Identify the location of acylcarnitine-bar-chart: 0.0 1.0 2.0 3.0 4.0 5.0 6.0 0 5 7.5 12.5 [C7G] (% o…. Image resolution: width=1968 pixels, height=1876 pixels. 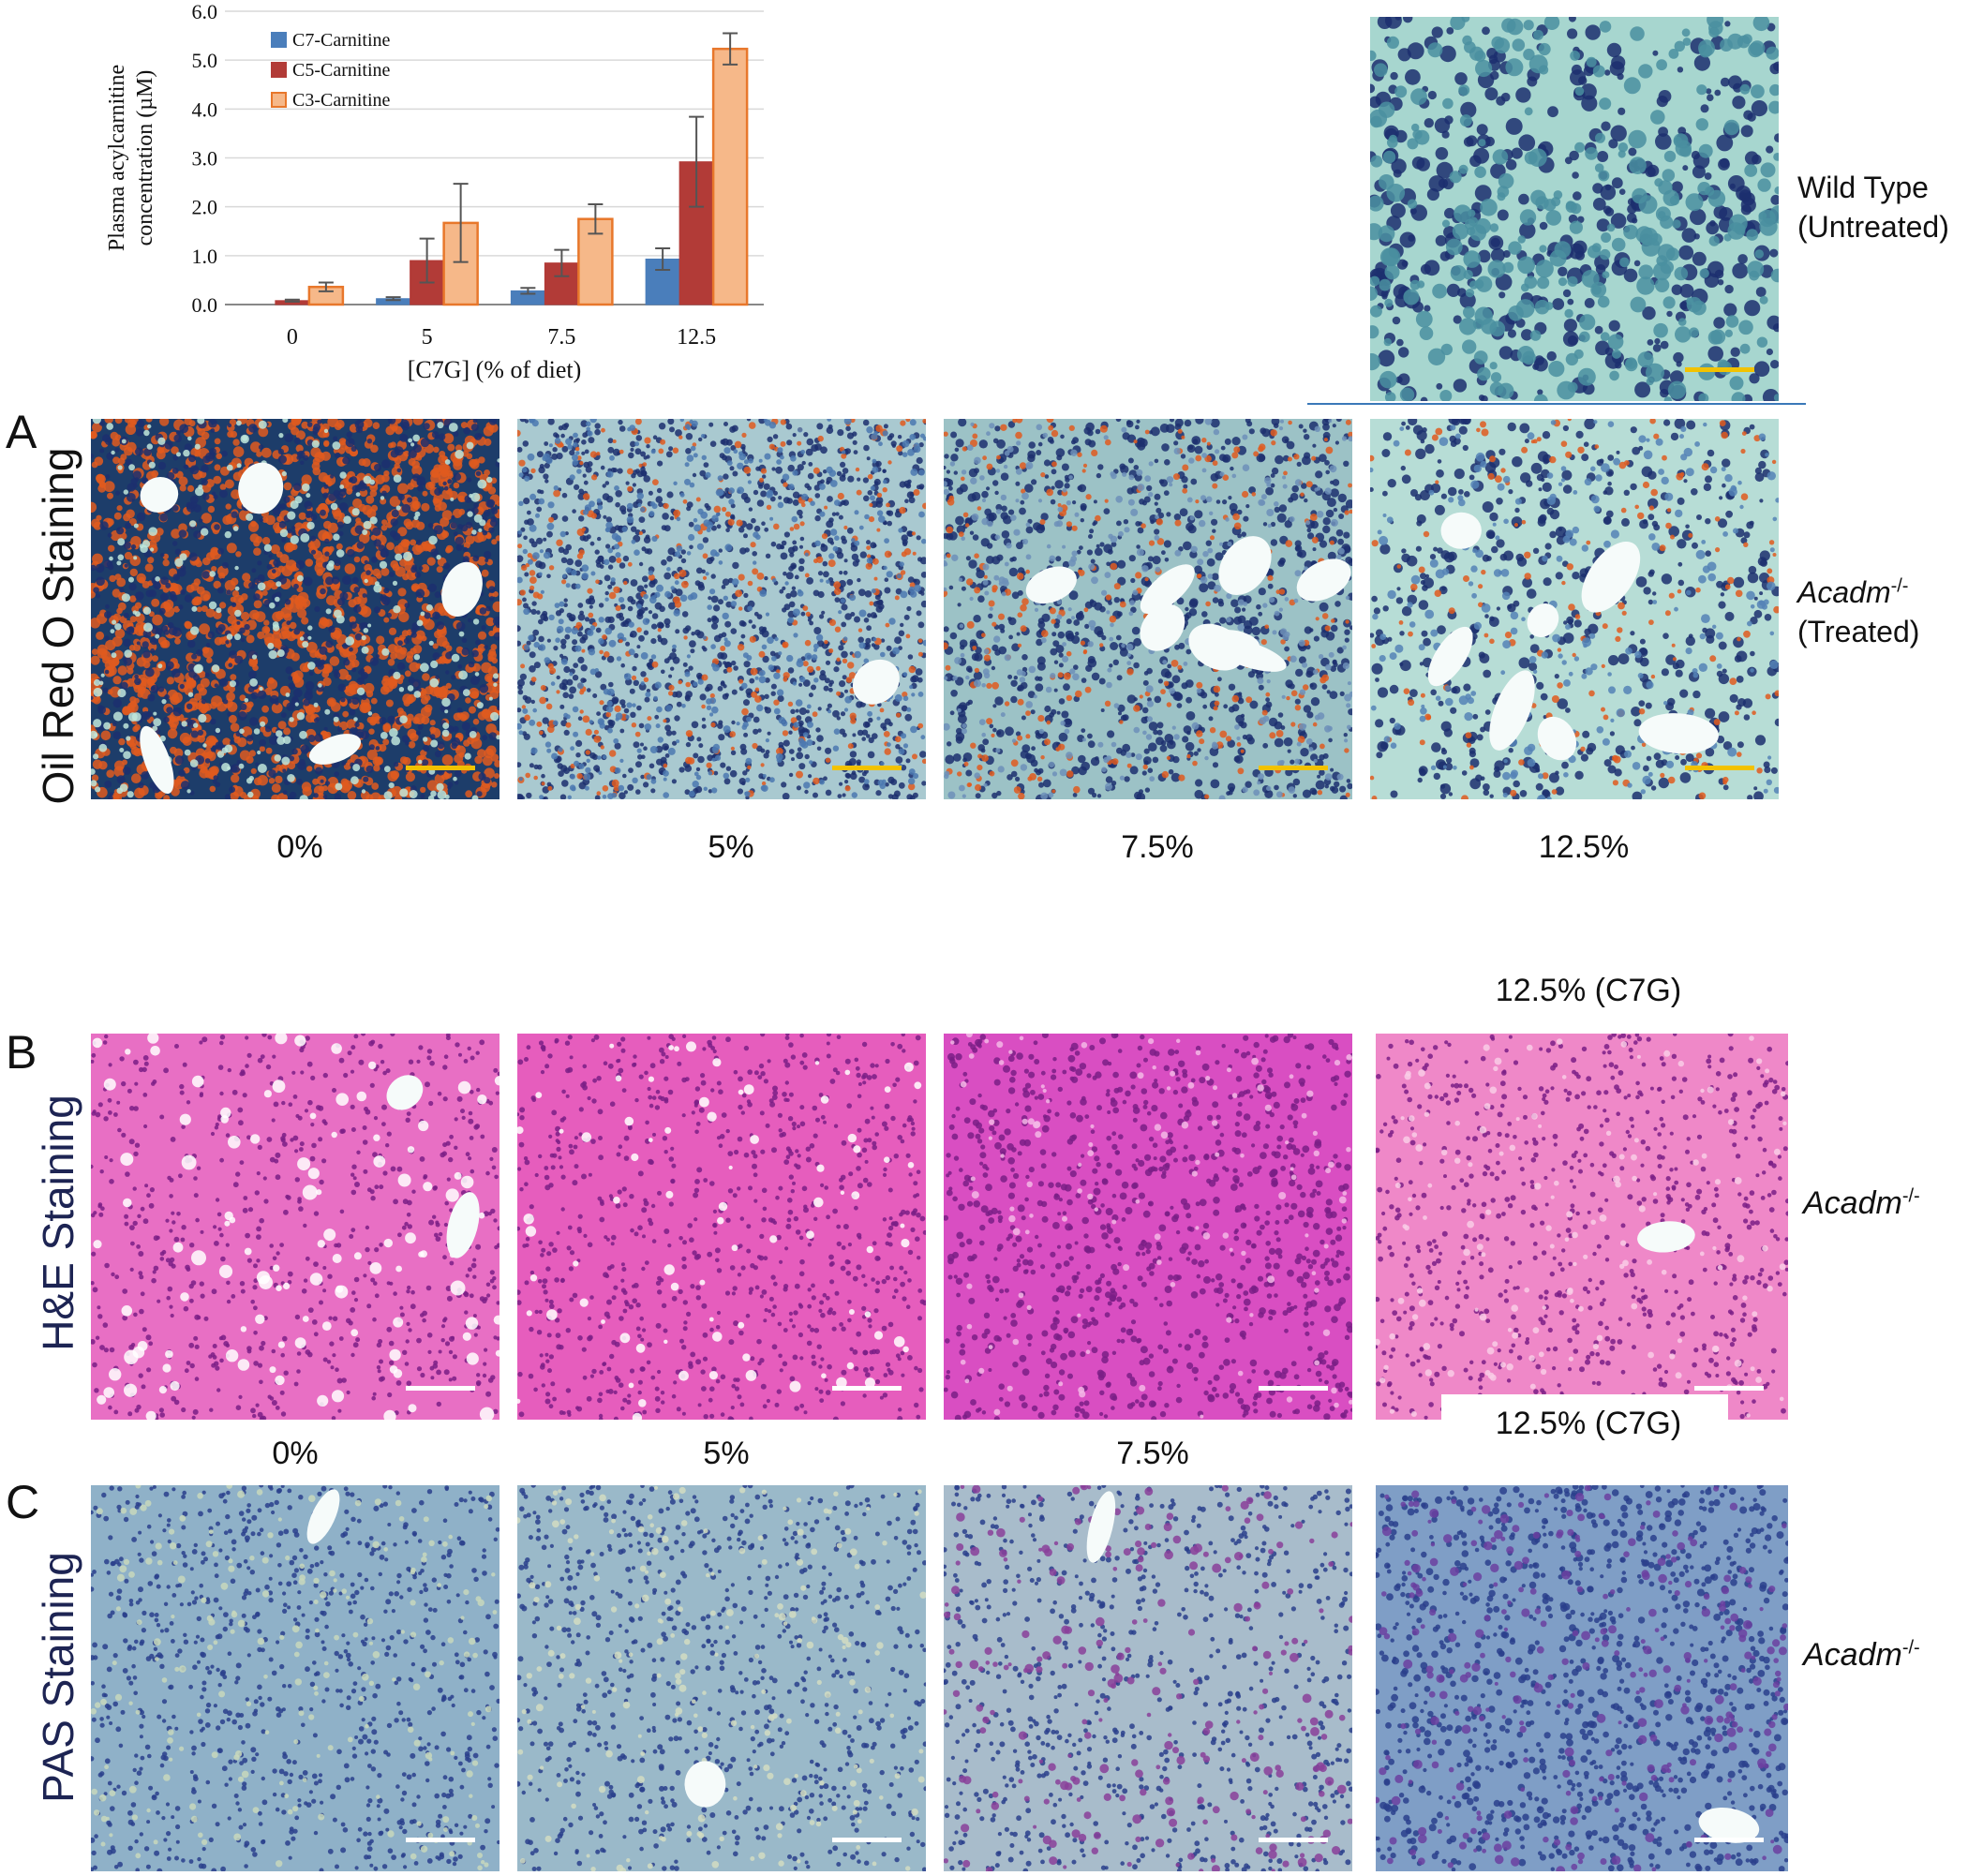
(384, 197).